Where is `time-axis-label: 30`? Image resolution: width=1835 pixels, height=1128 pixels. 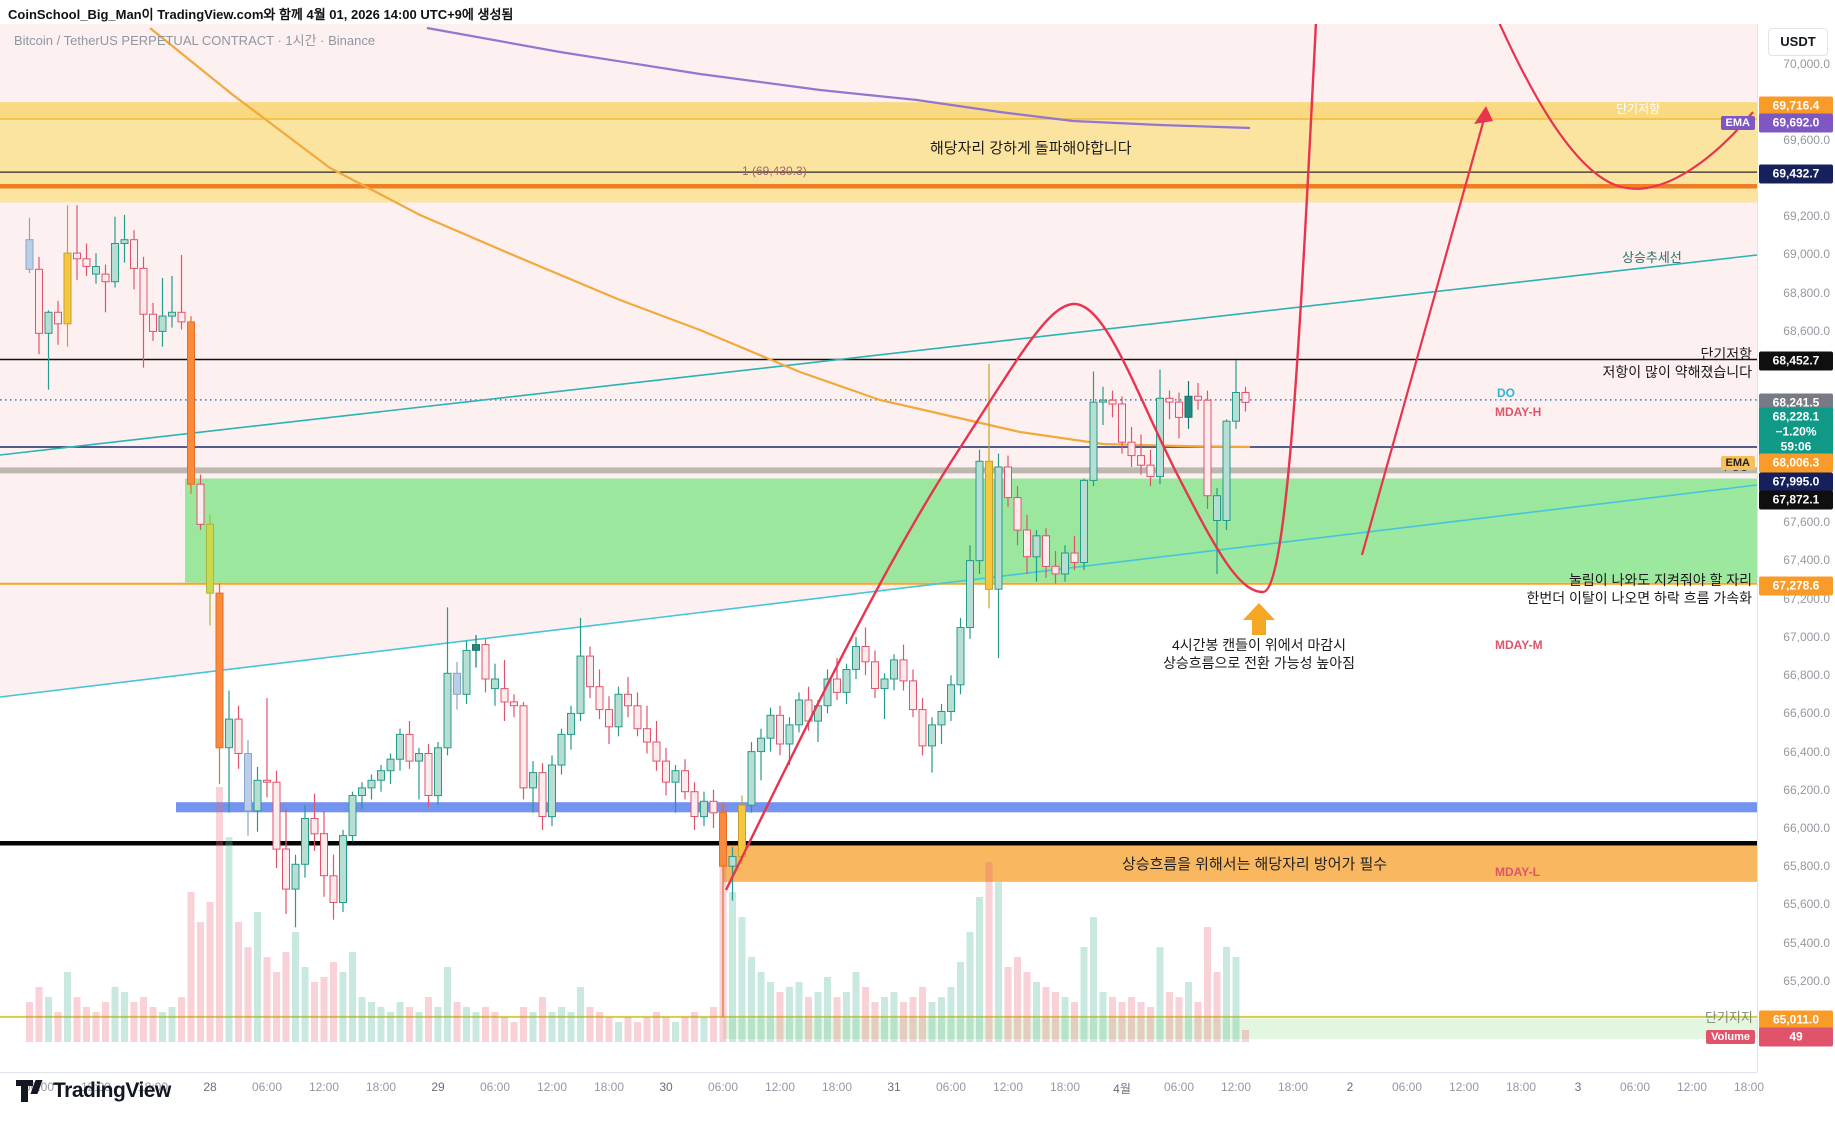
time-axis-label: 30 is located at coordinates (666, 1087).